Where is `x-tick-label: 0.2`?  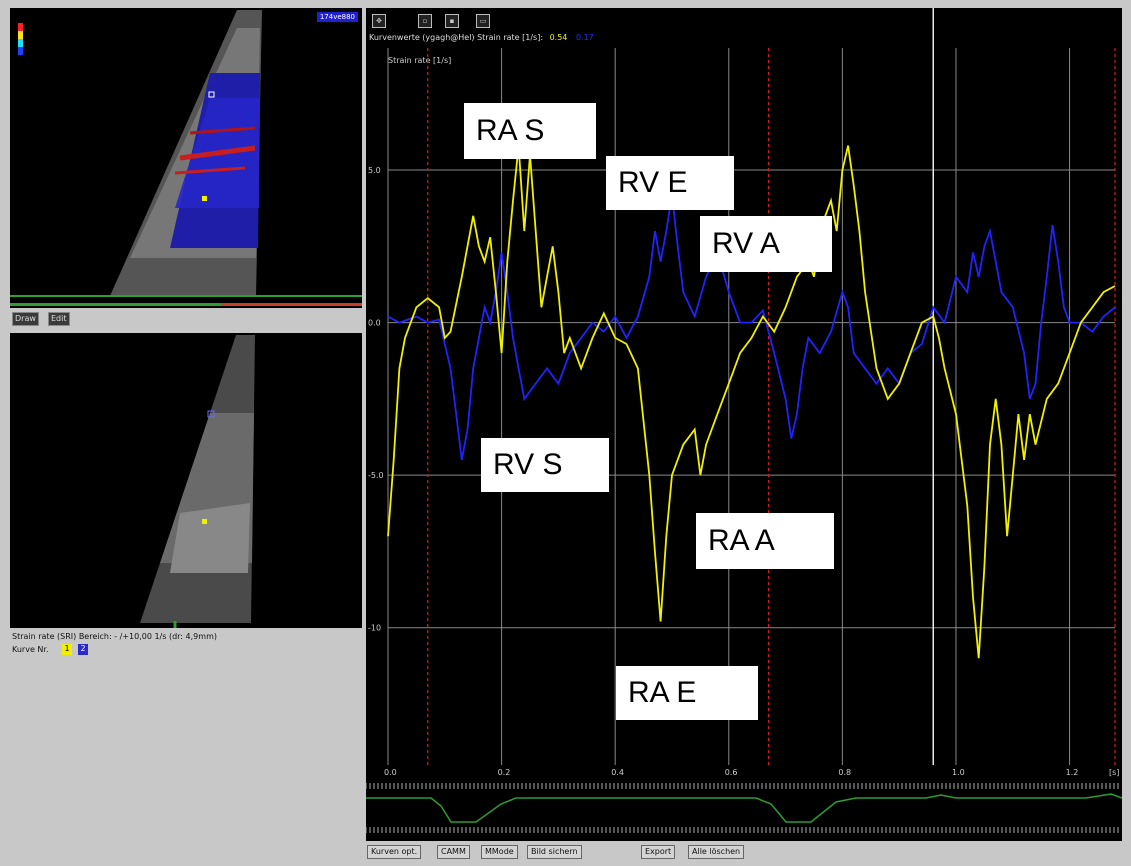 x-tick-label: 0.2 is located at coordinates (504, 772).